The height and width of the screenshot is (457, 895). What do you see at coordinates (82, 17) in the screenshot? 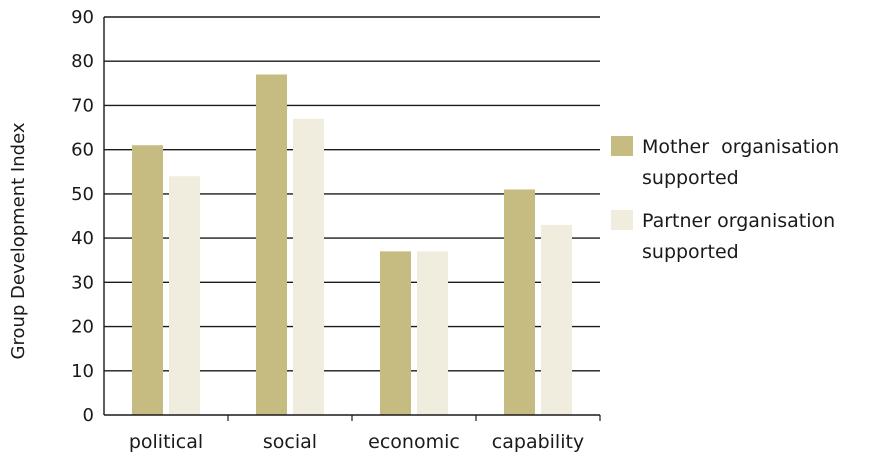
I see `y-tick-label: 90` at bounding box center [82, 17].